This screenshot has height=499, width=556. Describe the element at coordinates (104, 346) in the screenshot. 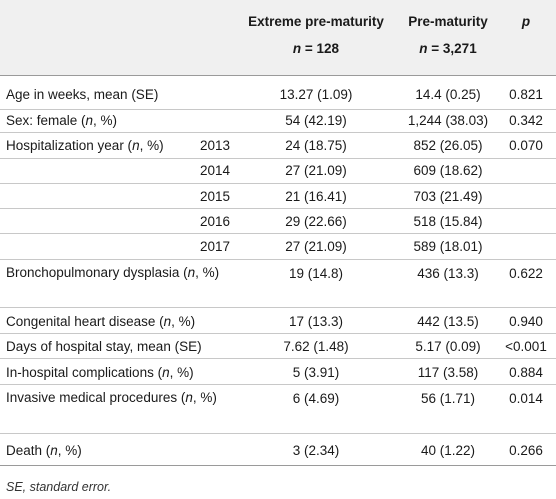

I see `row-label-days-of-hospital-stay: Days of hospital stay, mean (SE)` at that location.